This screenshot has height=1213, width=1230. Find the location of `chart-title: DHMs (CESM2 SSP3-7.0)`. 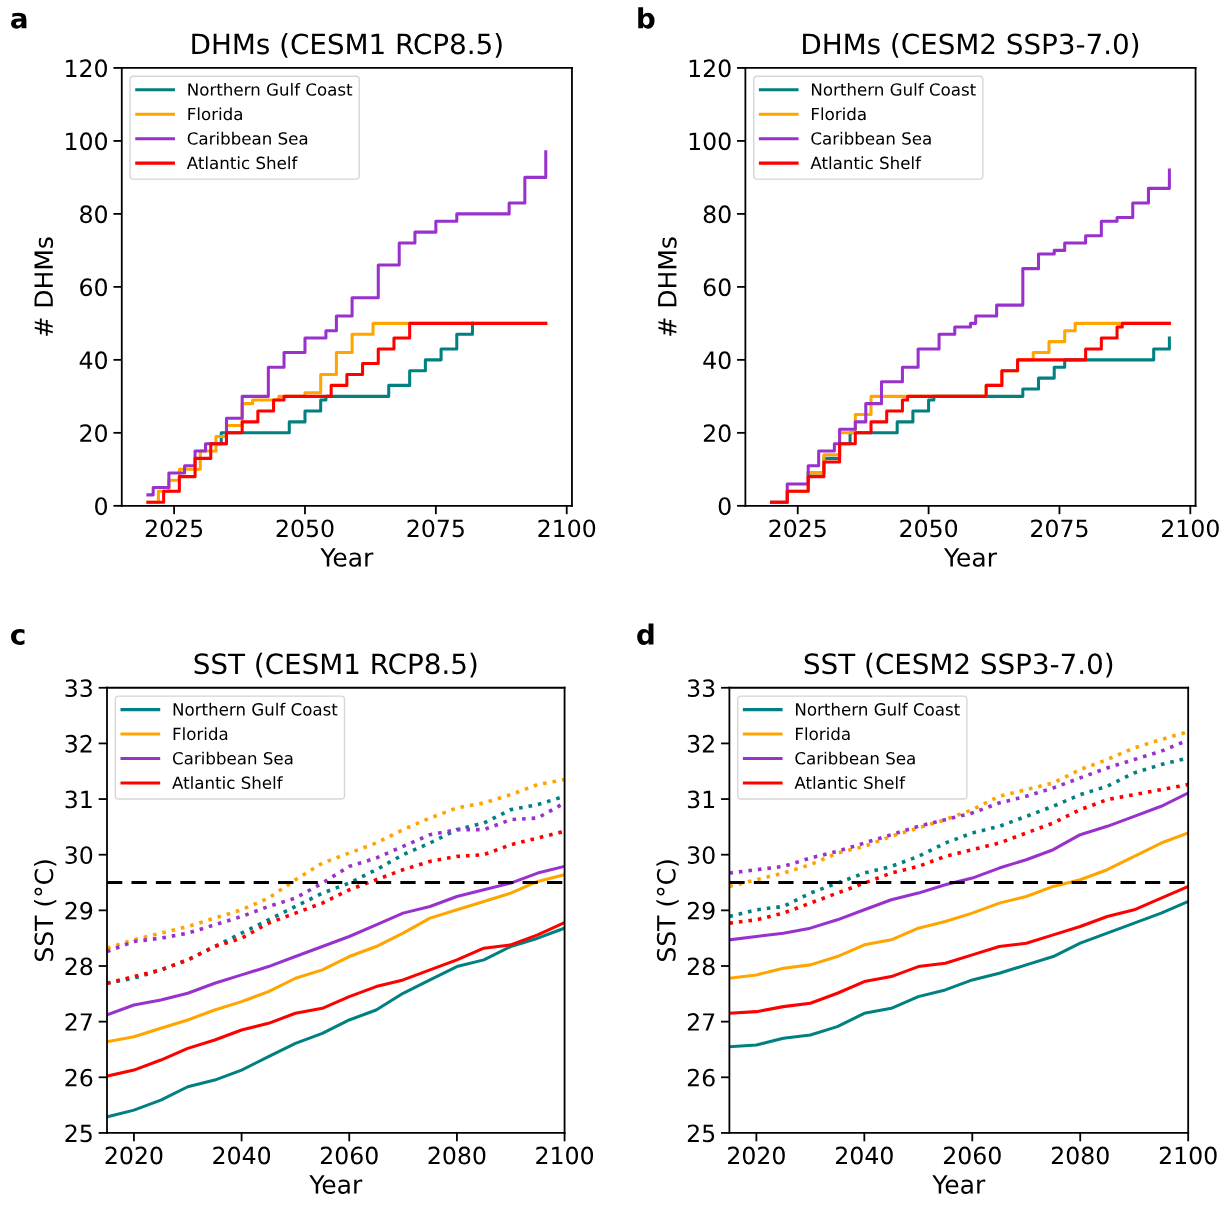

chart-title: DHMs (CESM2 SSP3-7.0) is located at coordinates (971, 45).